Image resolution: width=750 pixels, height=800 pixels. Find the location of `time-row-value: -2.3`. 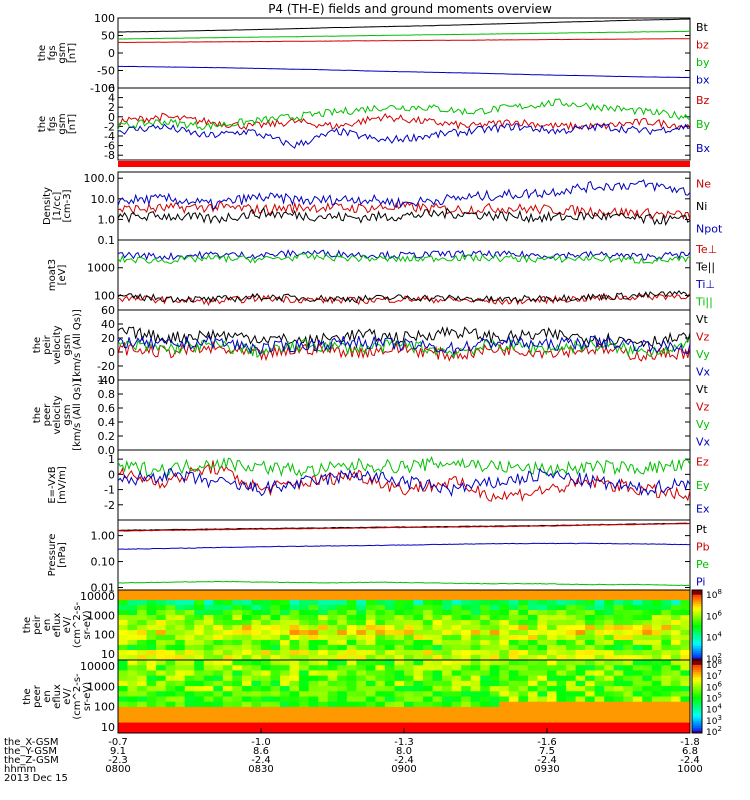

time-row-value: -2.3 is located at coordinates (118, 760).